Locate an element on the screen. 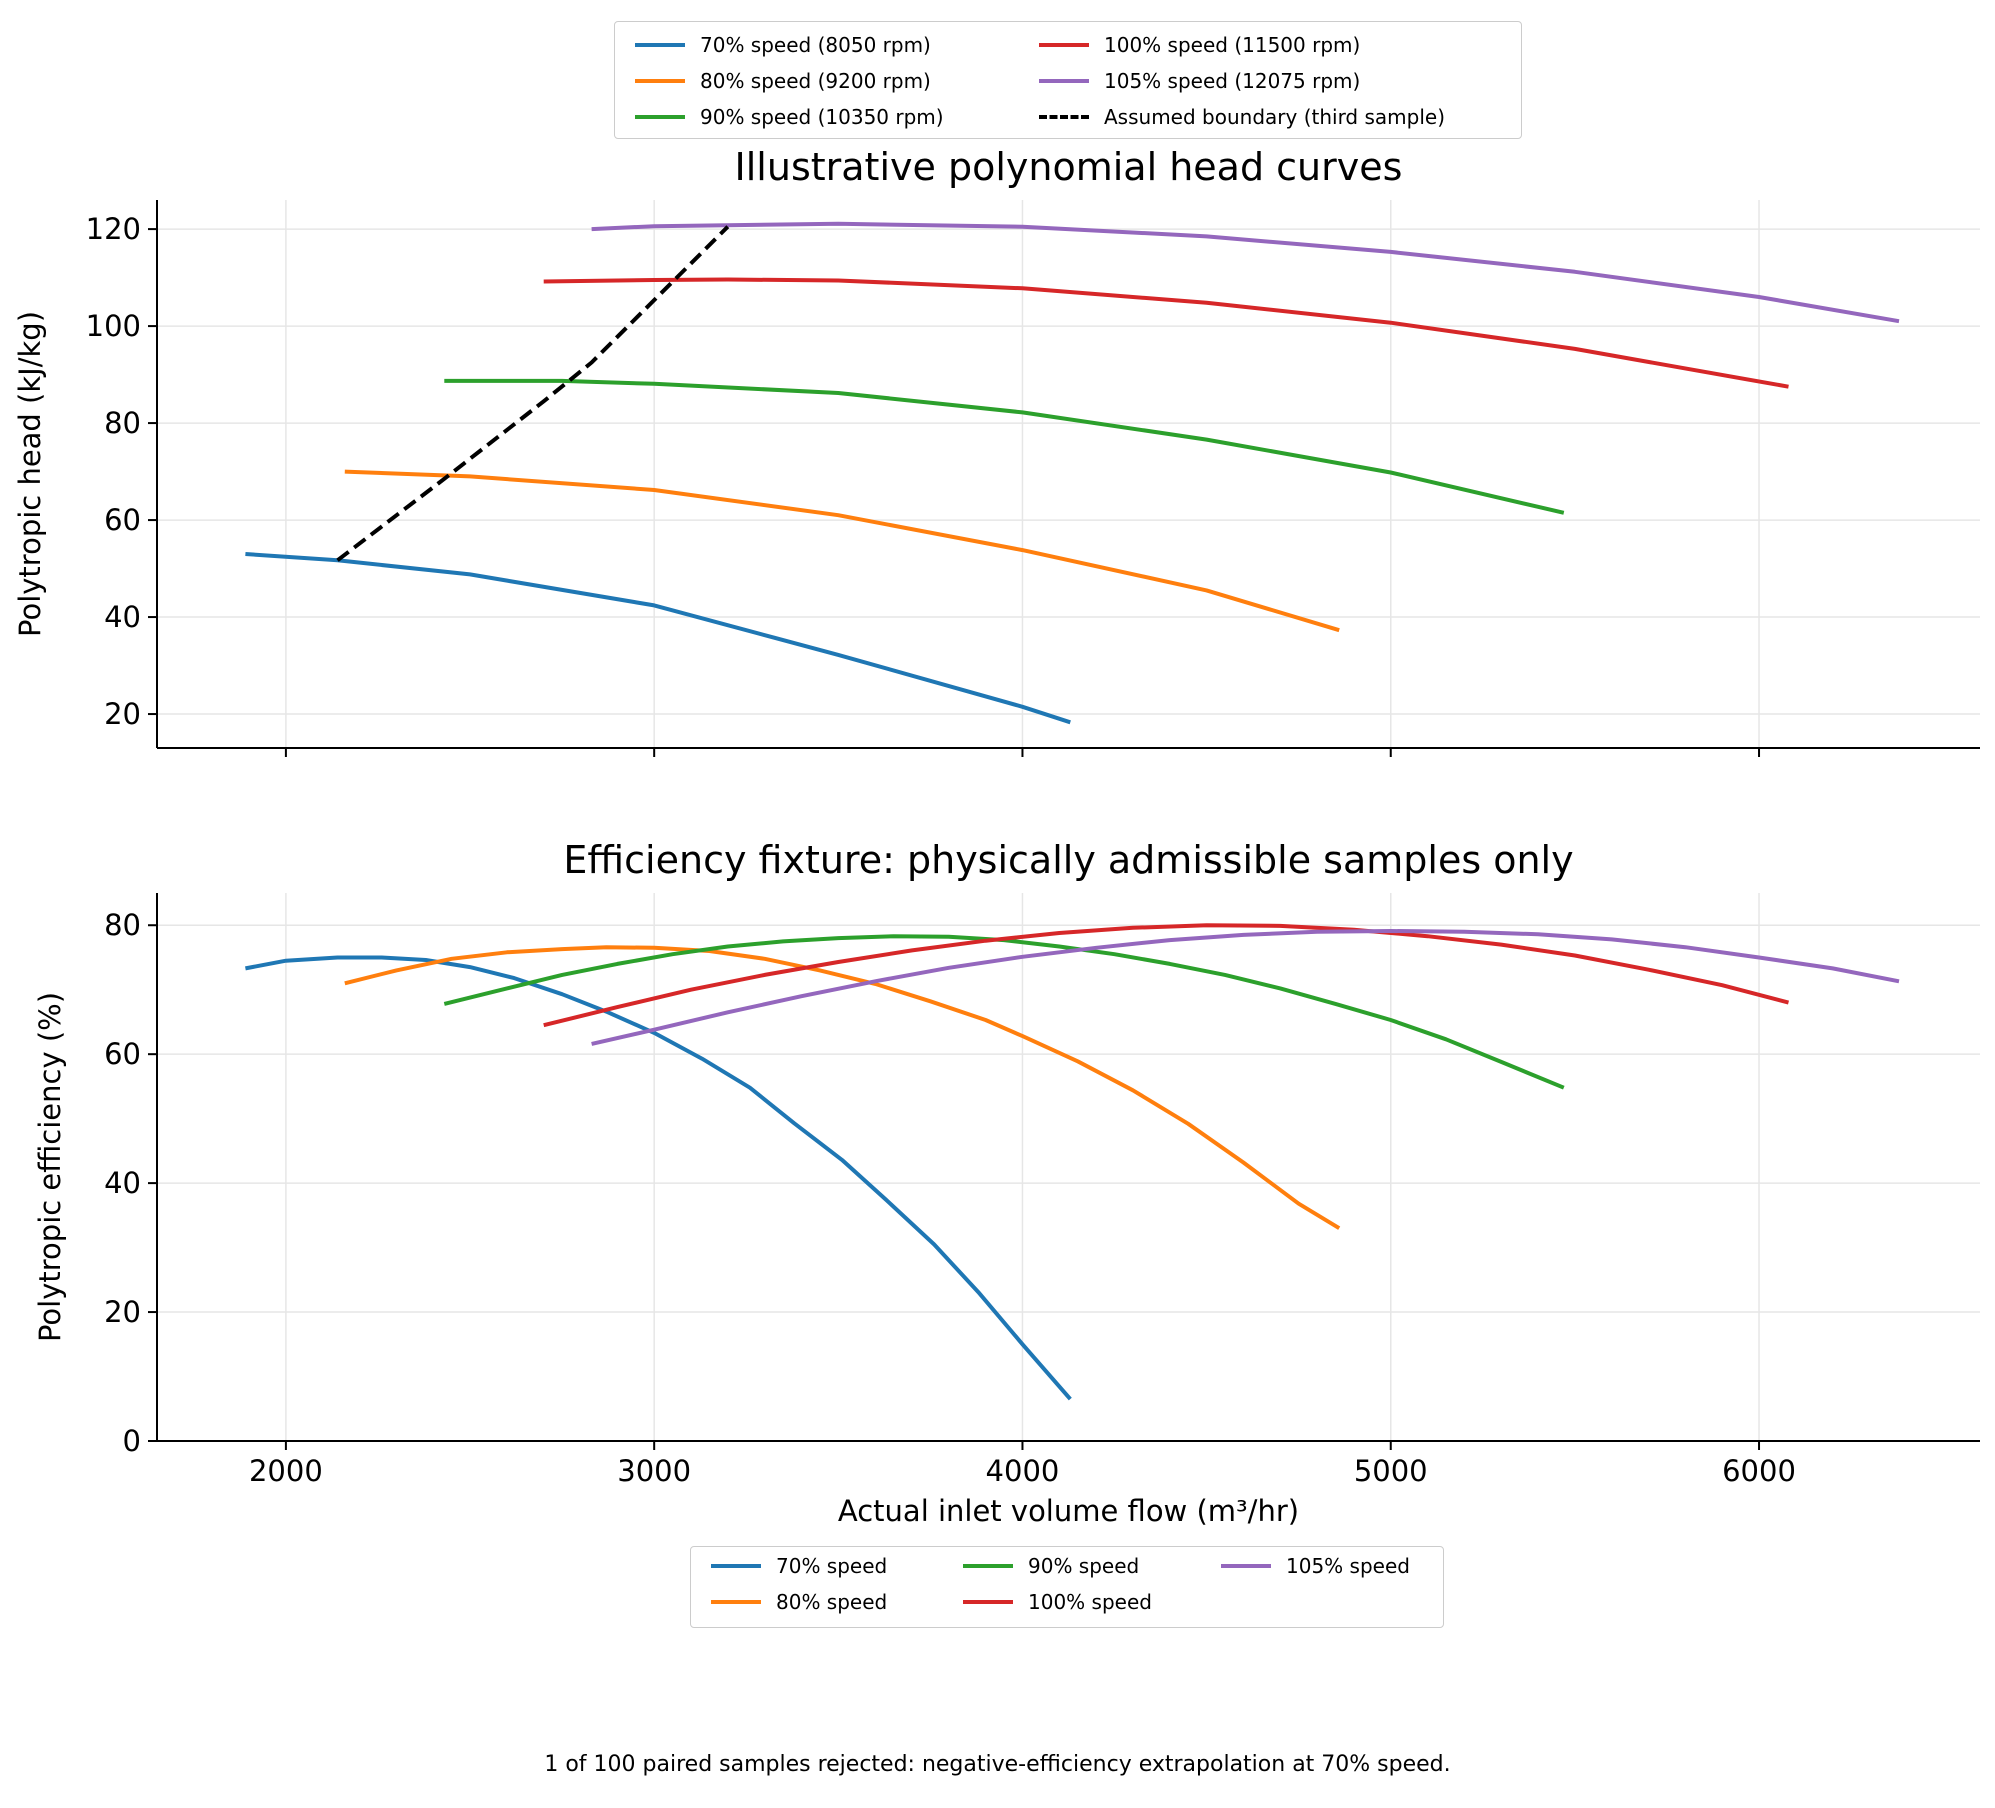 The image size is (1995, 1808). efficiency-y-tick-label: 80 is located at coordinates (122, 925).